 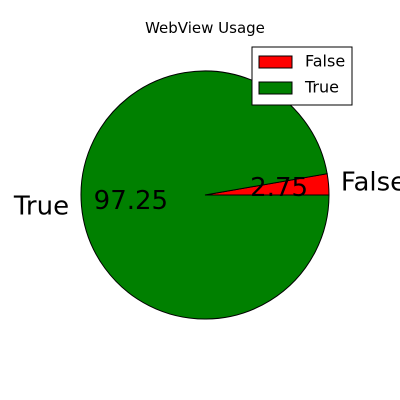 I want to click on pie-labels: False 2.75 True 97.25, so click(x=206, y=195).